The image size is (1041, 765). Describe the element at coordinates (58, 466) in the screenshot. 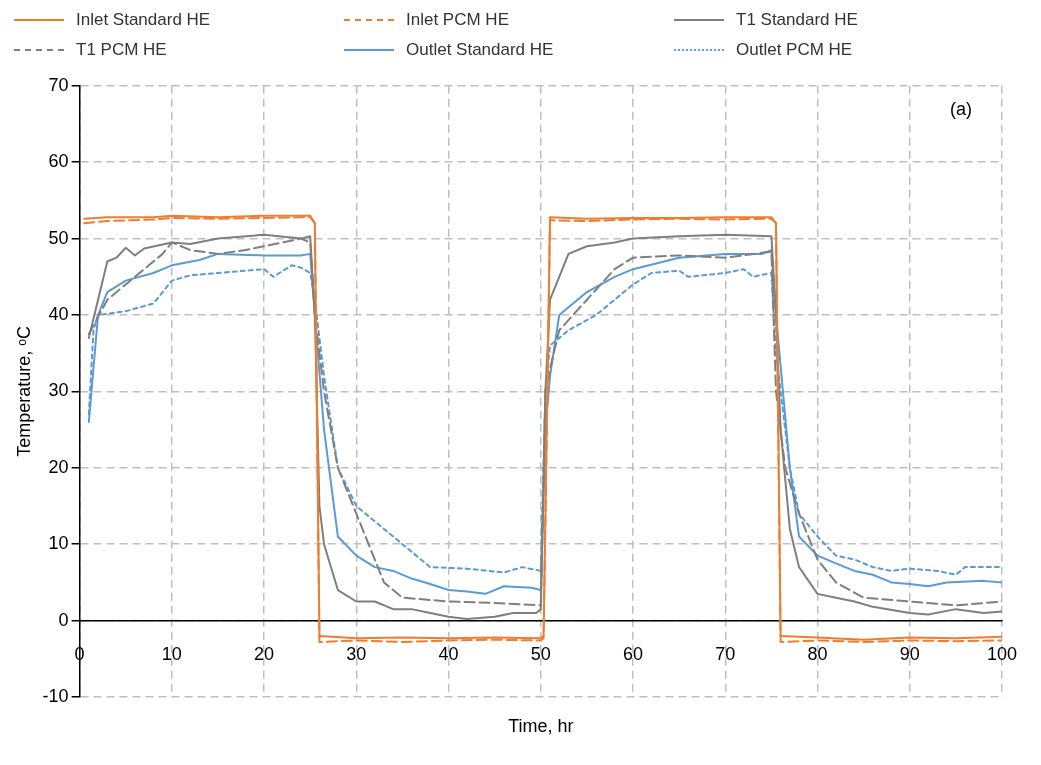

I see `y-tick-label: 20` at that location.